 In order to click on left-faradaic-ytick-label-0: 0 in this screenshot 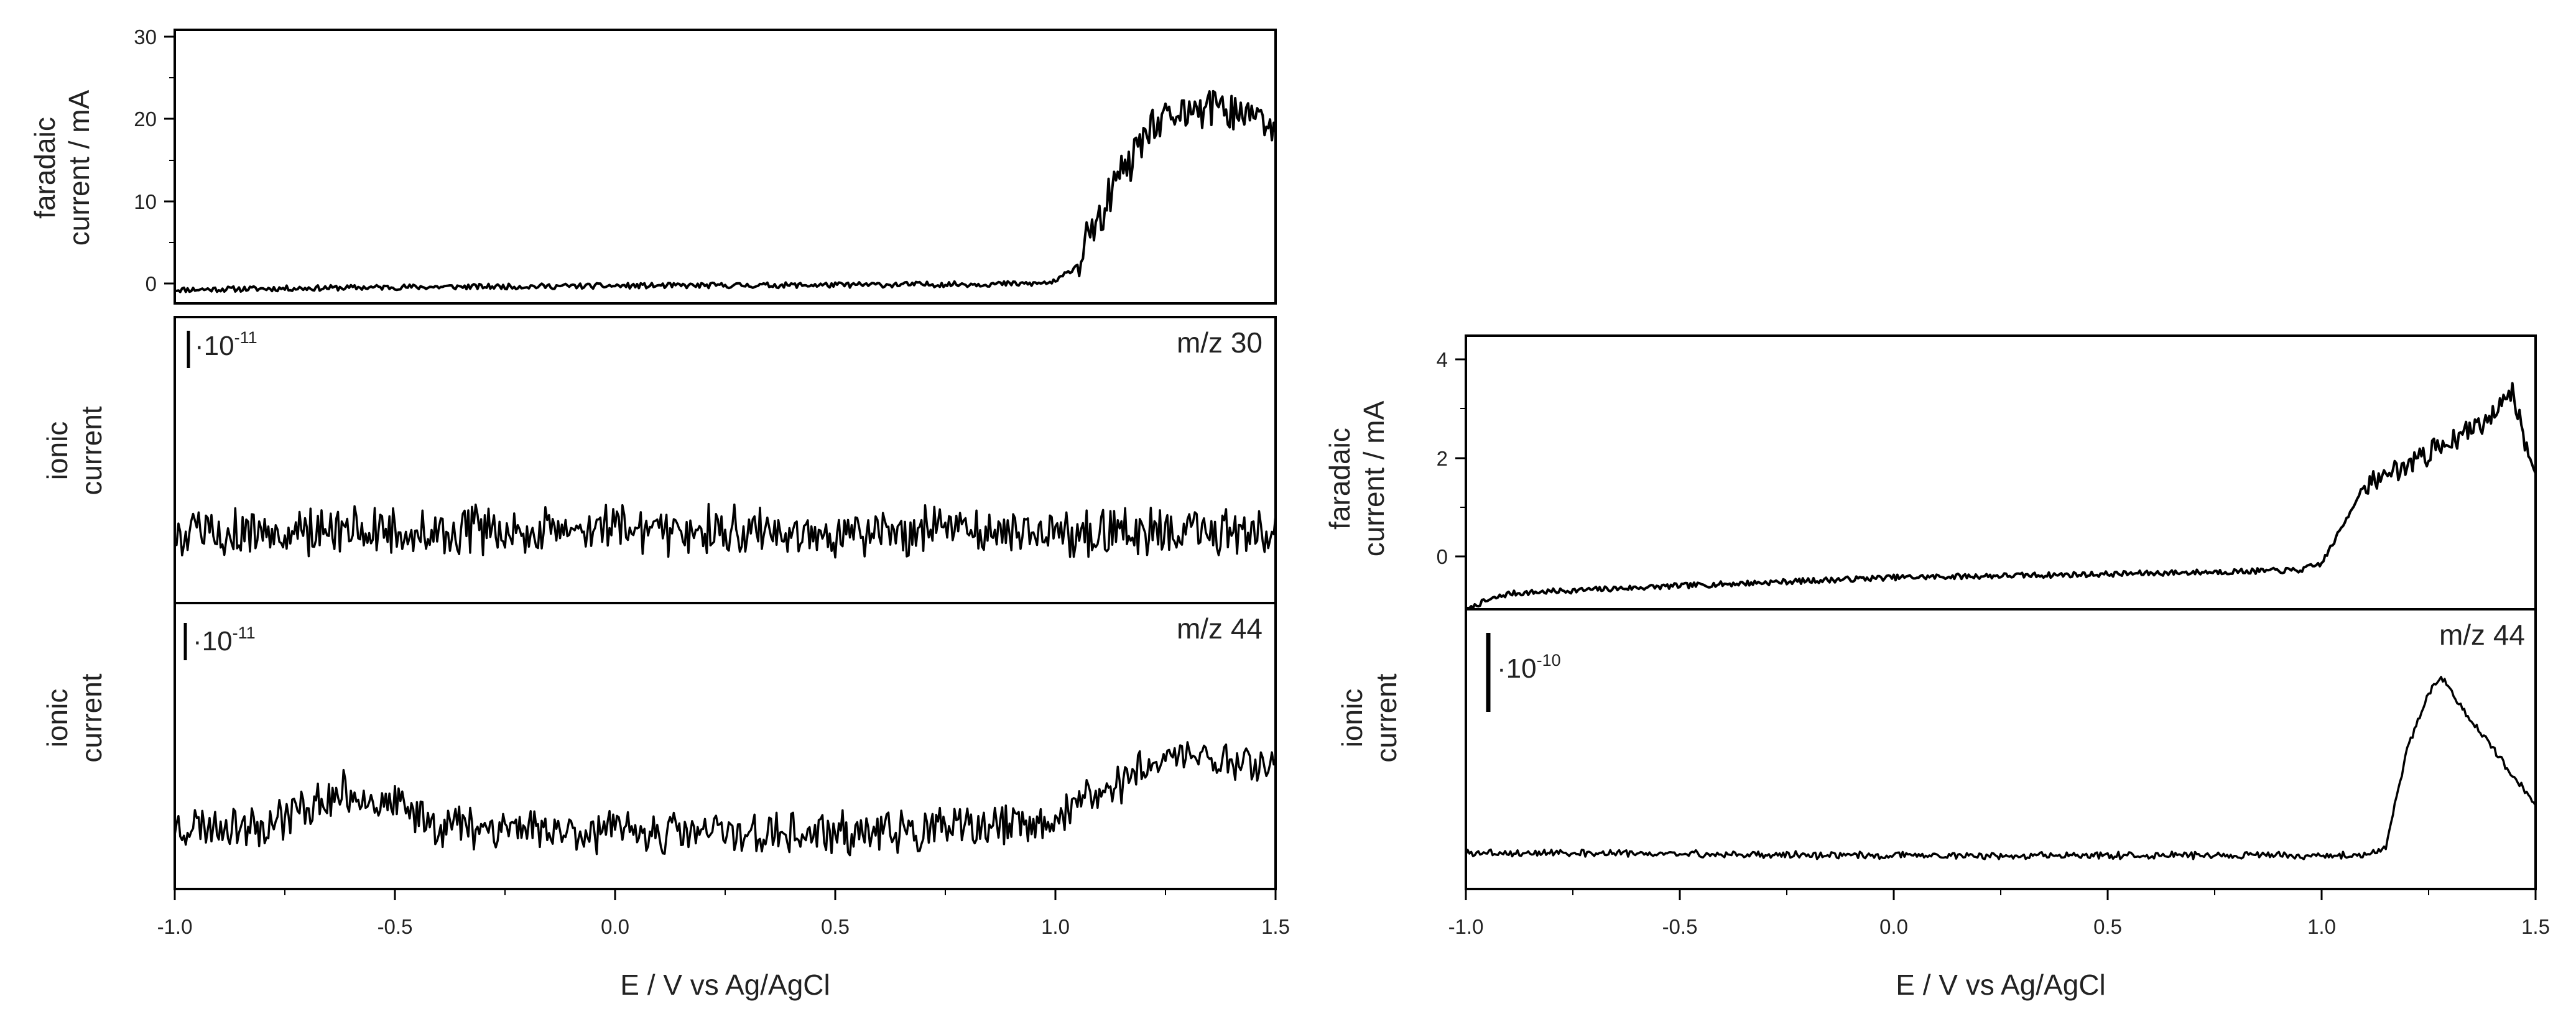, I will do `click(152, 283)`.